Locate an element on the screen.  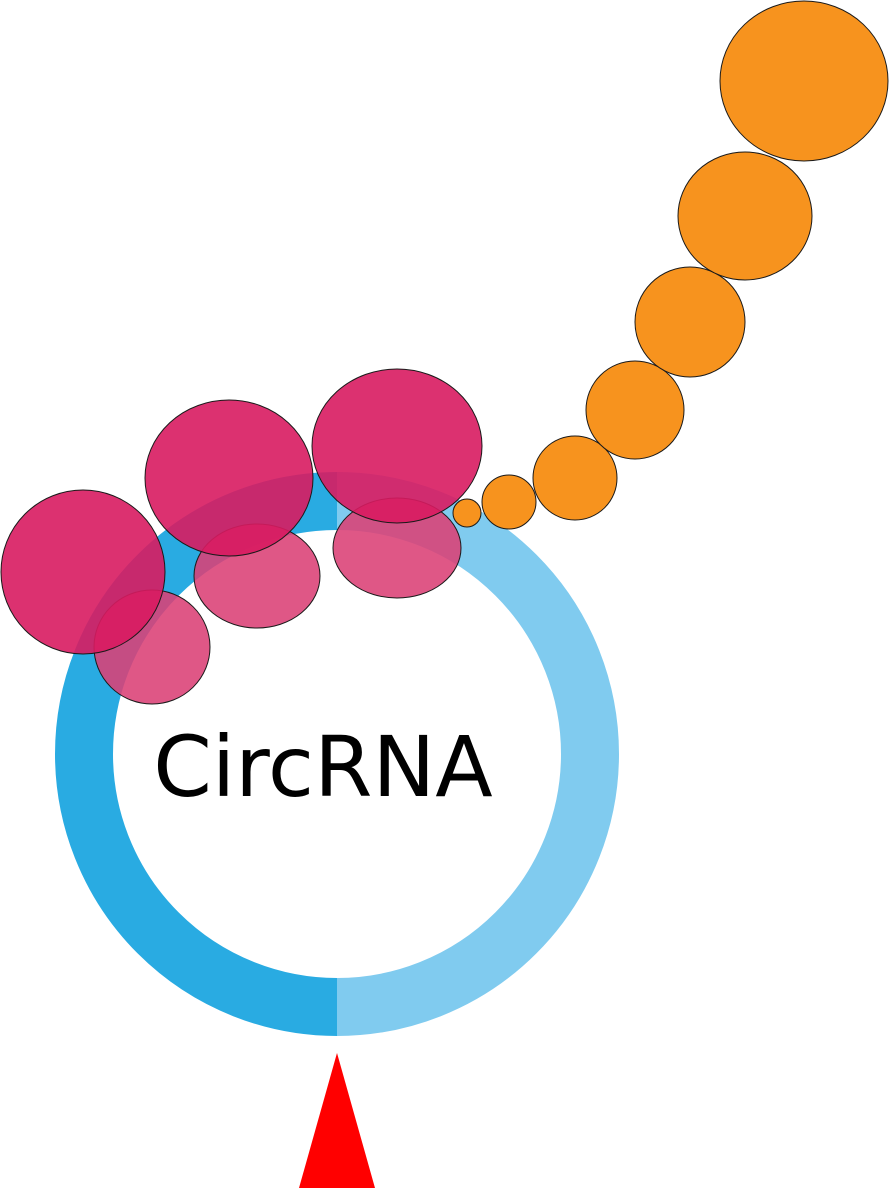
junction-arrow-icon is located at coordinates (337, 1120).